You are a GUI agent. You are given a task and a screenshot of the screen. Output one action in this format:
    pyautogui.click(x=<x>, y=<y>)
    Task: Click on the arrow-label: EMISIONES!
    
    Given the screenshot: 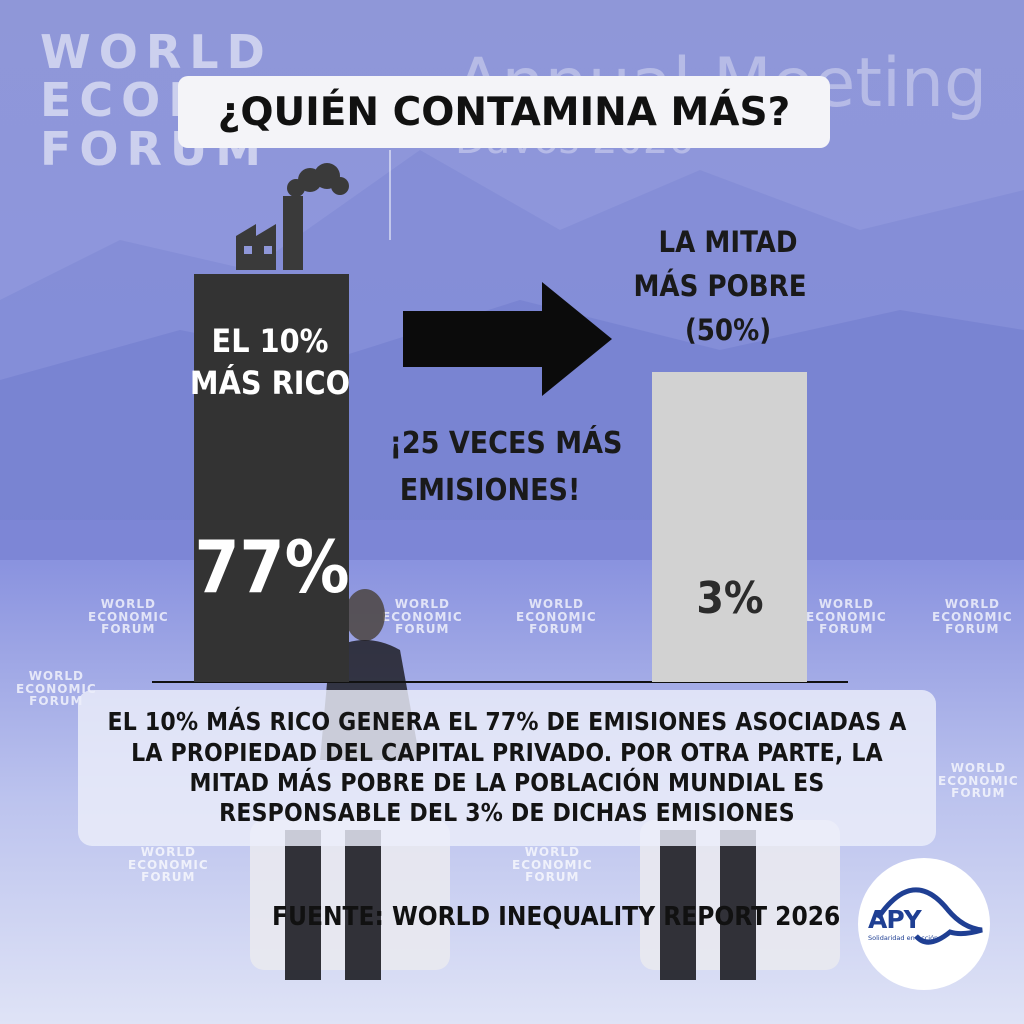 What is the action you would take?
    pyautogui.click(x=490, y=490)
    